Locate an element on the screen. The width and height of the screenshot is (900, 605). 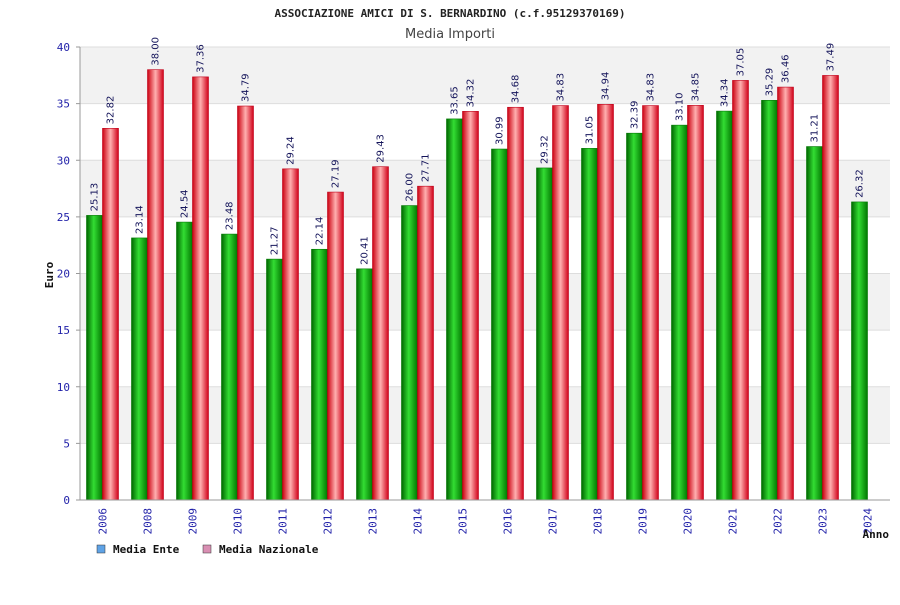
bar-value-label: 31.21 is located at coordinates (815, 128).